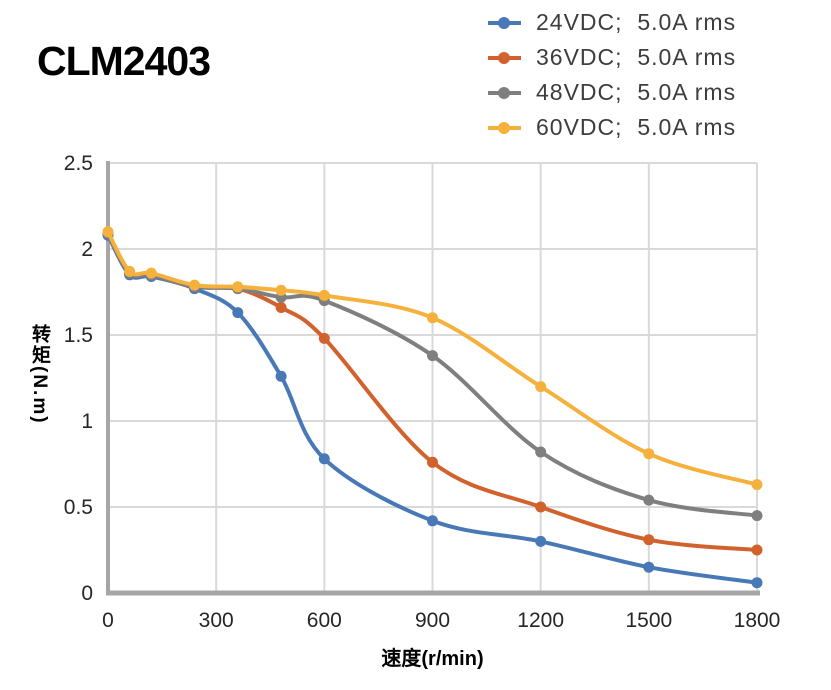 Image resolution: width=831 pixels, height=690 pixels. Describe the element at coordinates (648, 620) in the screenshot. I see `x-tick-label: 1500` at that location.